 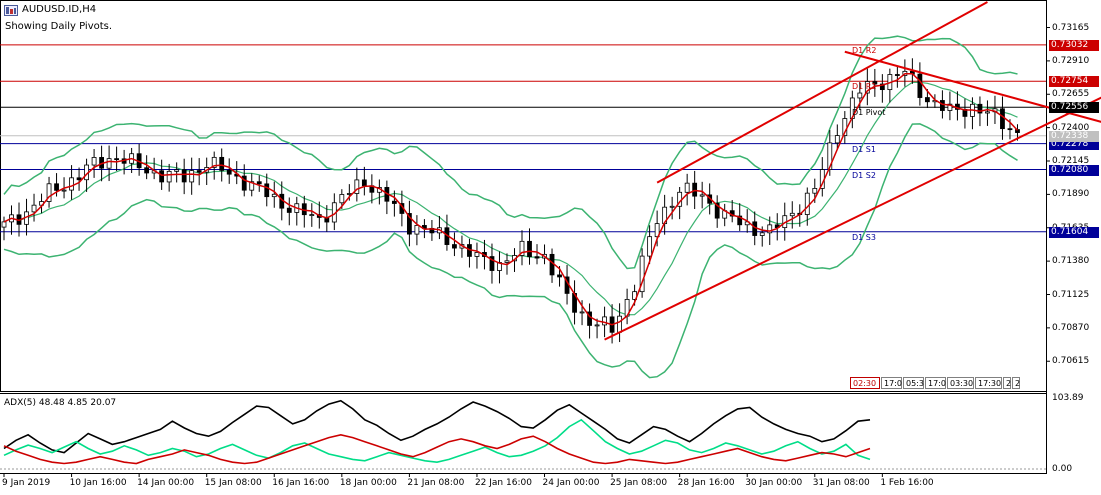 I want to click on y-tick-label: 0.70870, so click(x=1071, y=327).